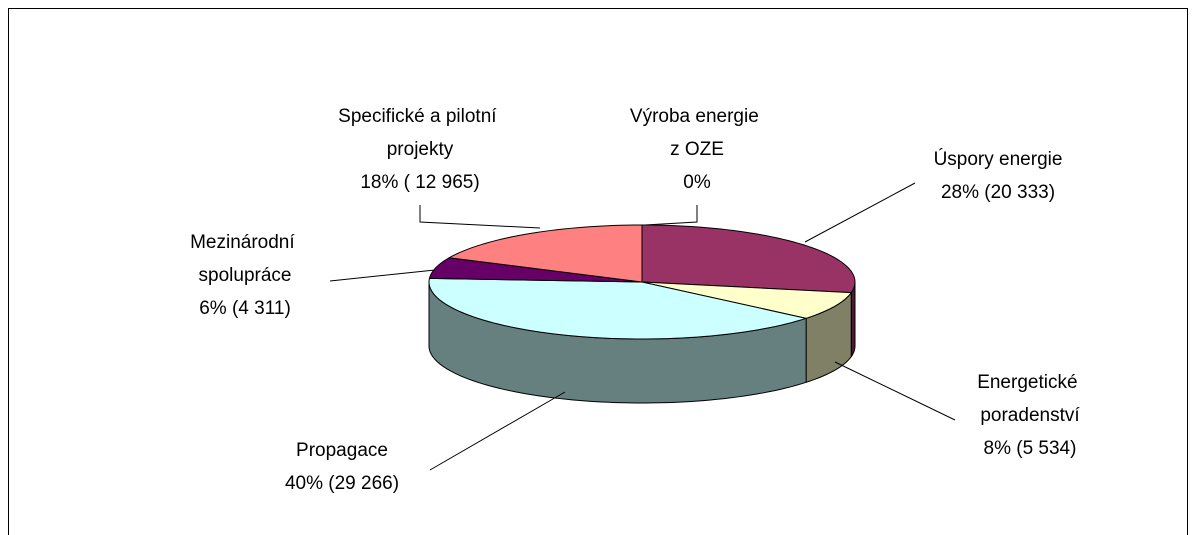 Image resolution: width=1196 pixels, height=535 pixels. Describe the element at coordinates (342, 483) in the screenshot. I see `value-label: 40% (29 266)` at that location.